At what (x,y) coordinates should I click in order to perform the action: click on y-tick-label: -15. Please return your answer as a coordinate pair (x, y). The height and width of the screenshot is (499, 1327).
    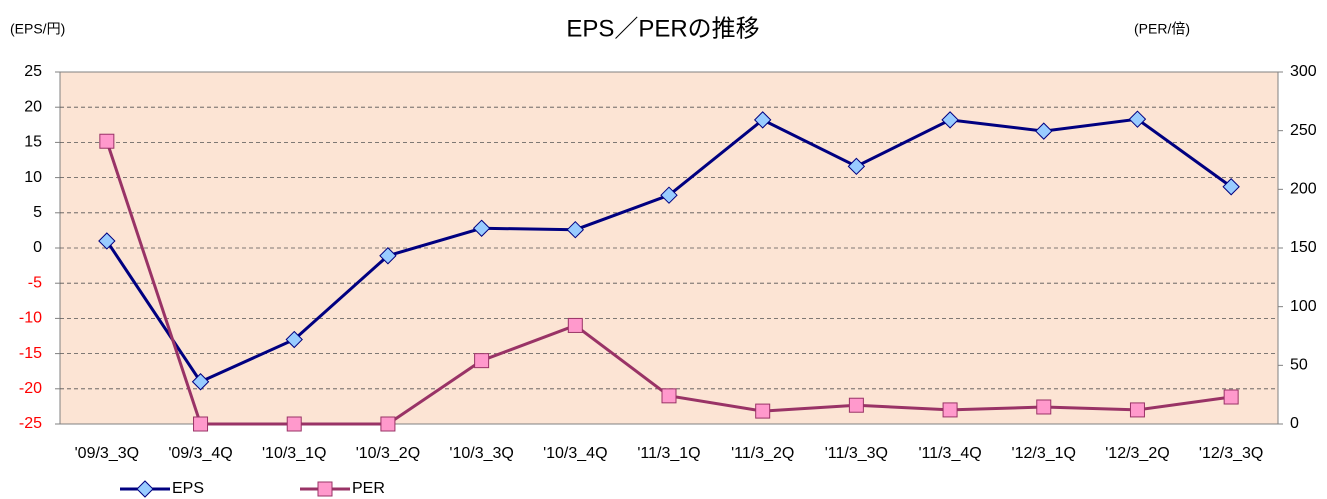
    Looking at the image, I should click on (30, 353).